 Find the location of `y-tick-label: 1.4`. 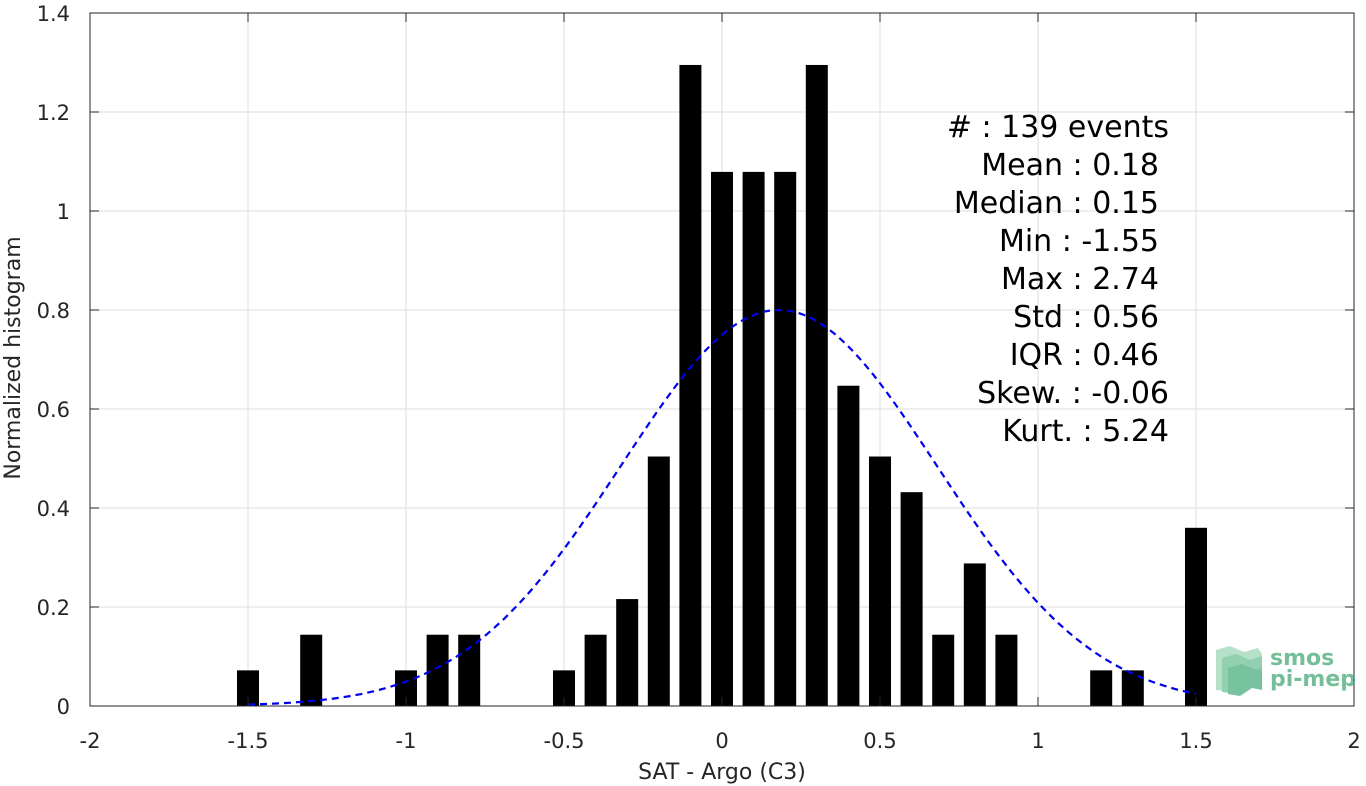

y-tick-label: 1.4 is located at coordinates (53, 14).